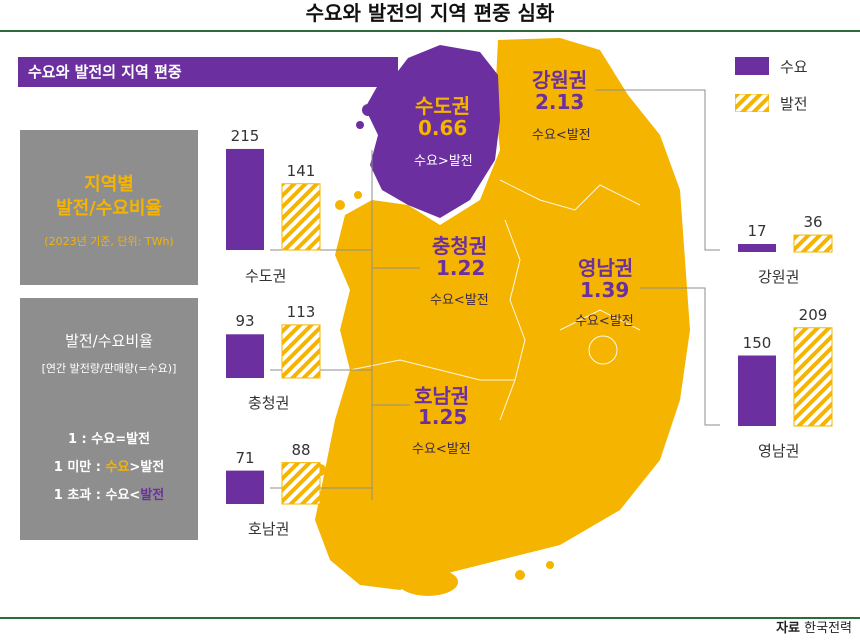  What do you see at coordinates (109, 184) in the screenshot?
I see `panel1-line1: 지역별` at bounding box center [109, 184].